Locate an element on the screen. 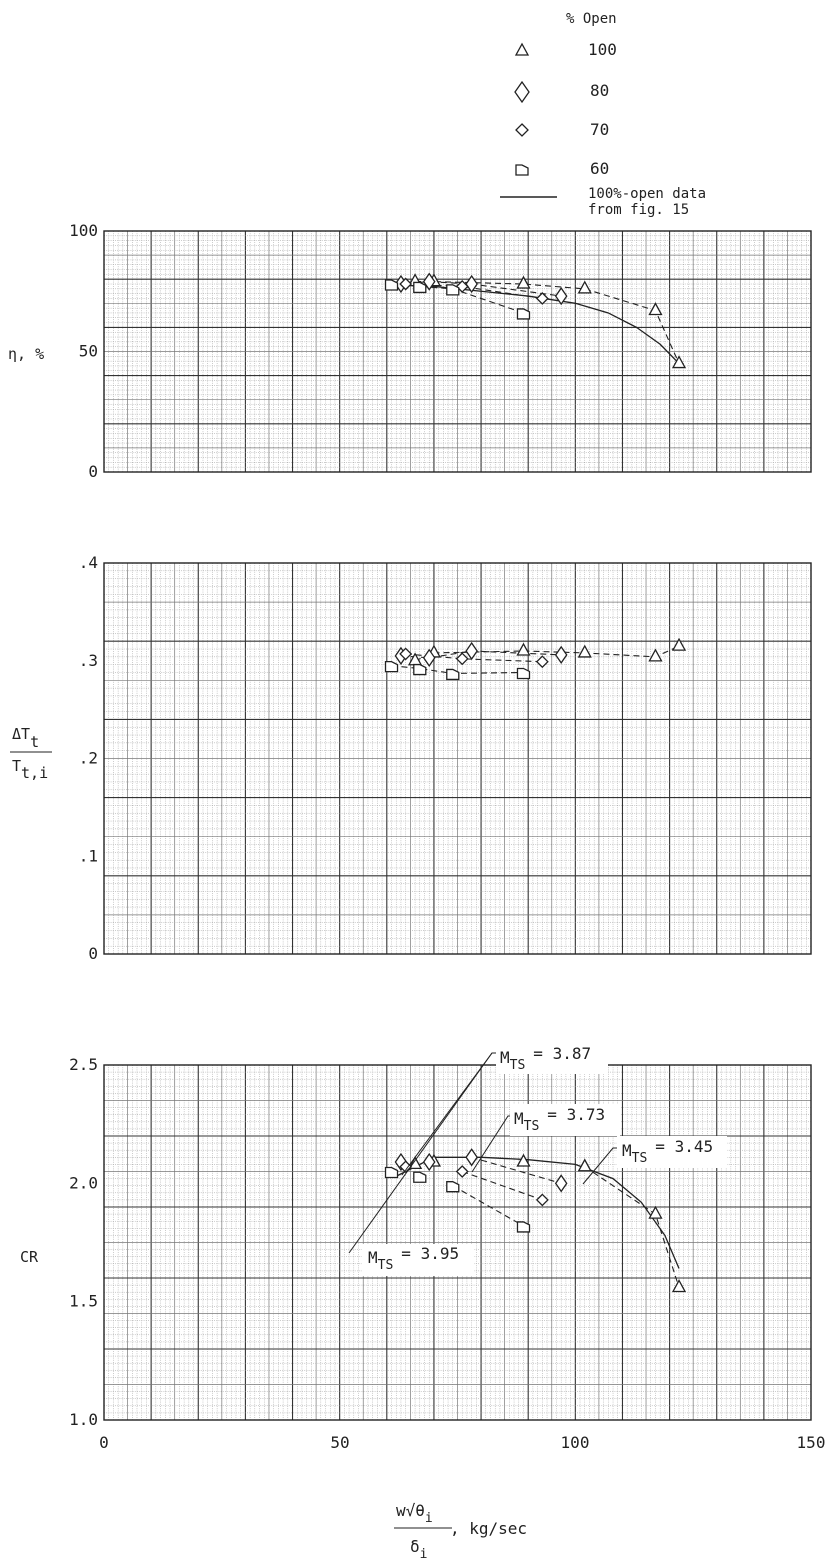  y-tick-label: .2 is located at coordinates (88, 758).